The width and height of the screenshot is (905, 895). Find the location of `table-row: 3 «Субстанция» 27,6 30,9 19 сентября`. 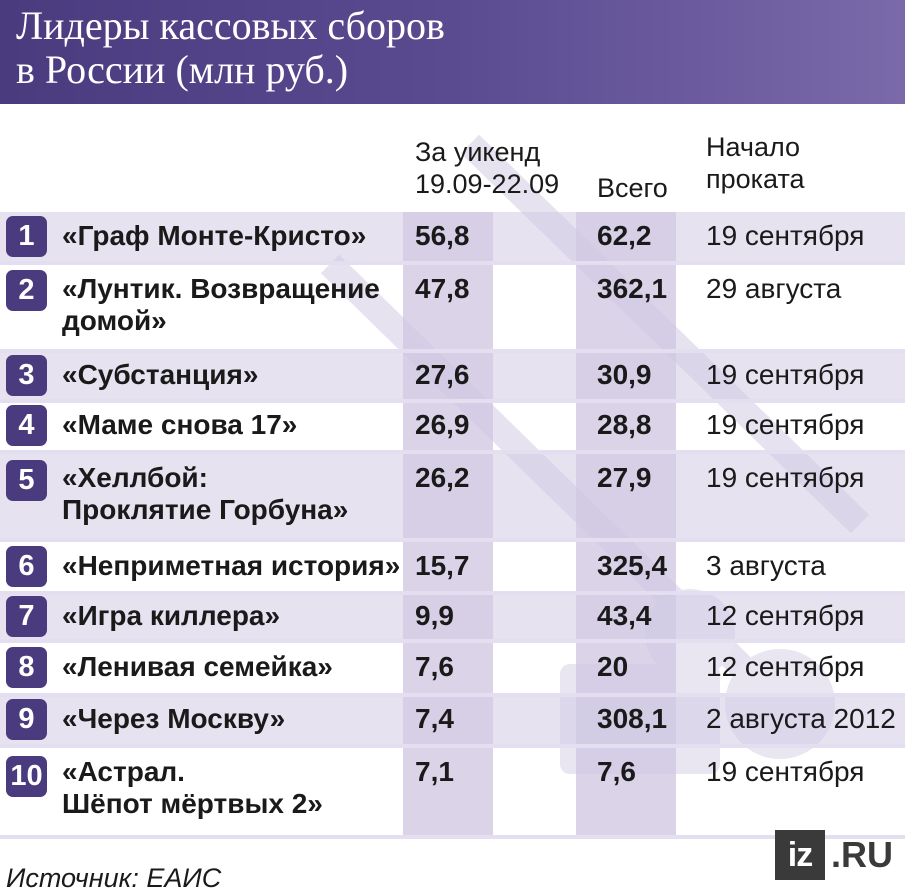

table-row: 3 «Субстанция» 27,6 30,9 19 сентября is located at coordinates (452, 376).